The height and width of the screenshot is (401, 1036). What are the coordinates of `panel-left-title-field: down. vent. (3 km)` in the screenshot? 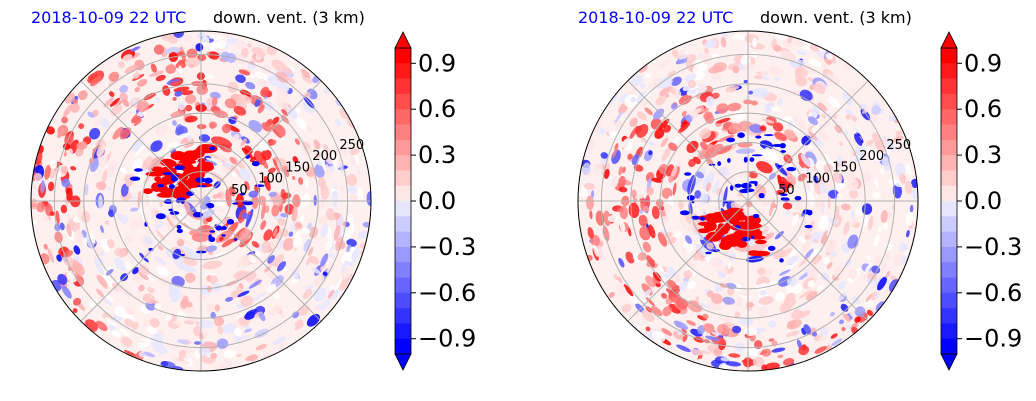 It's located at (289, 17).